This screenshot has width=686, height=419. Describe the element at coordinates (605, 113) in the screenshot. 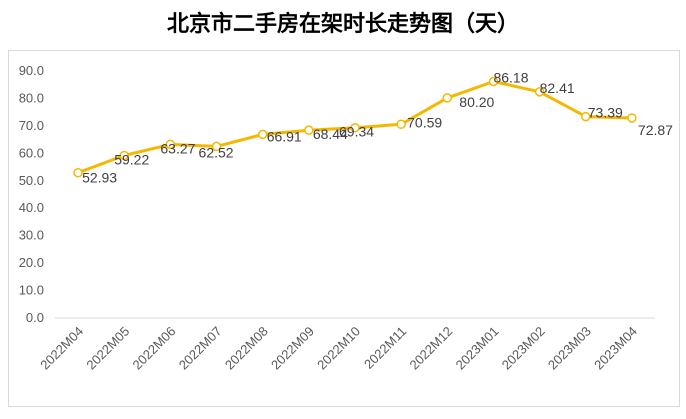

I see `data-label: 73.39` at that location.